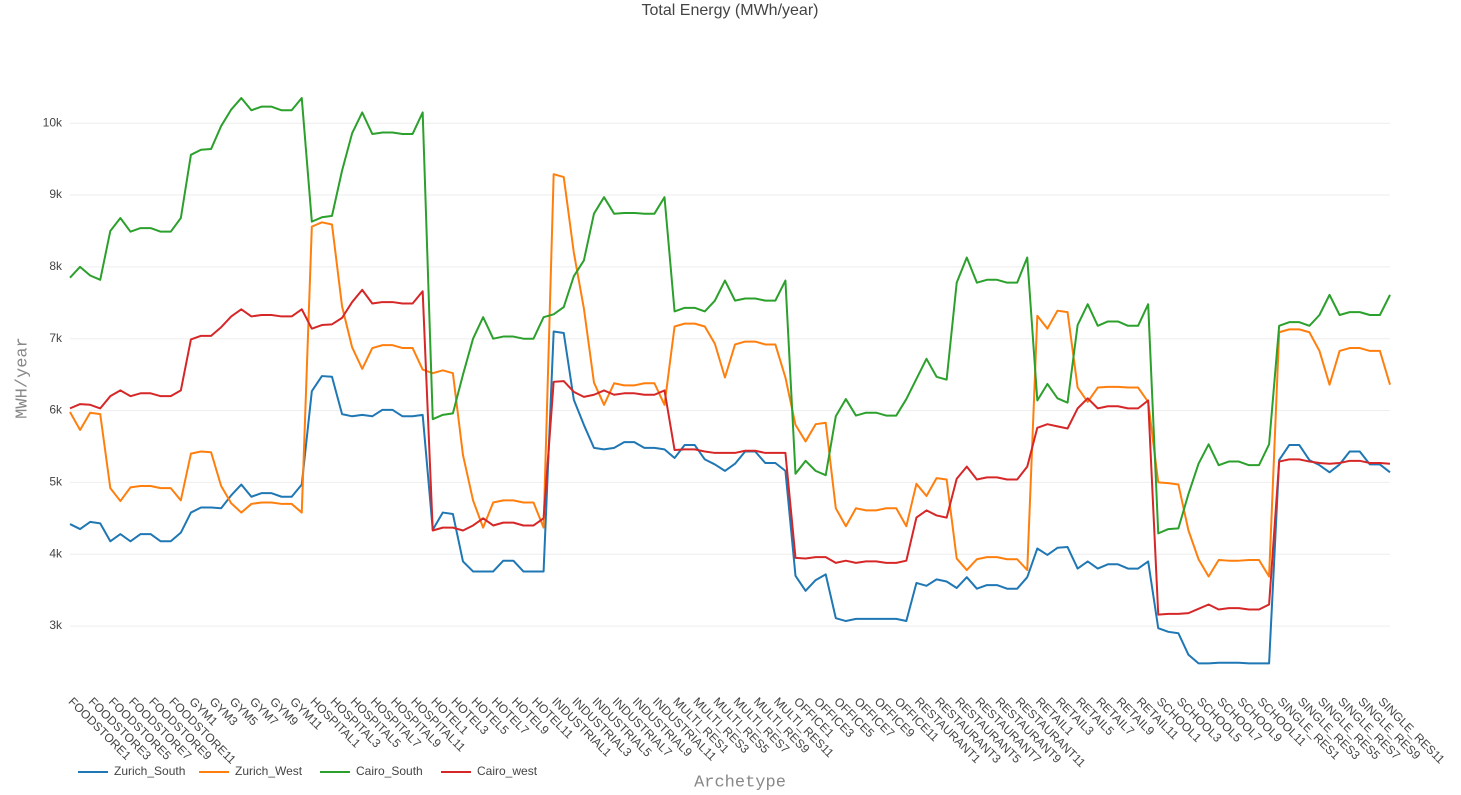 Image resolution: width=1461 pixels, height=795 pixels. What do you see at coordinates (22, 378) in the screenshot?
I see `y-axis-title: MWH/year` at bounding box center [22, 378].